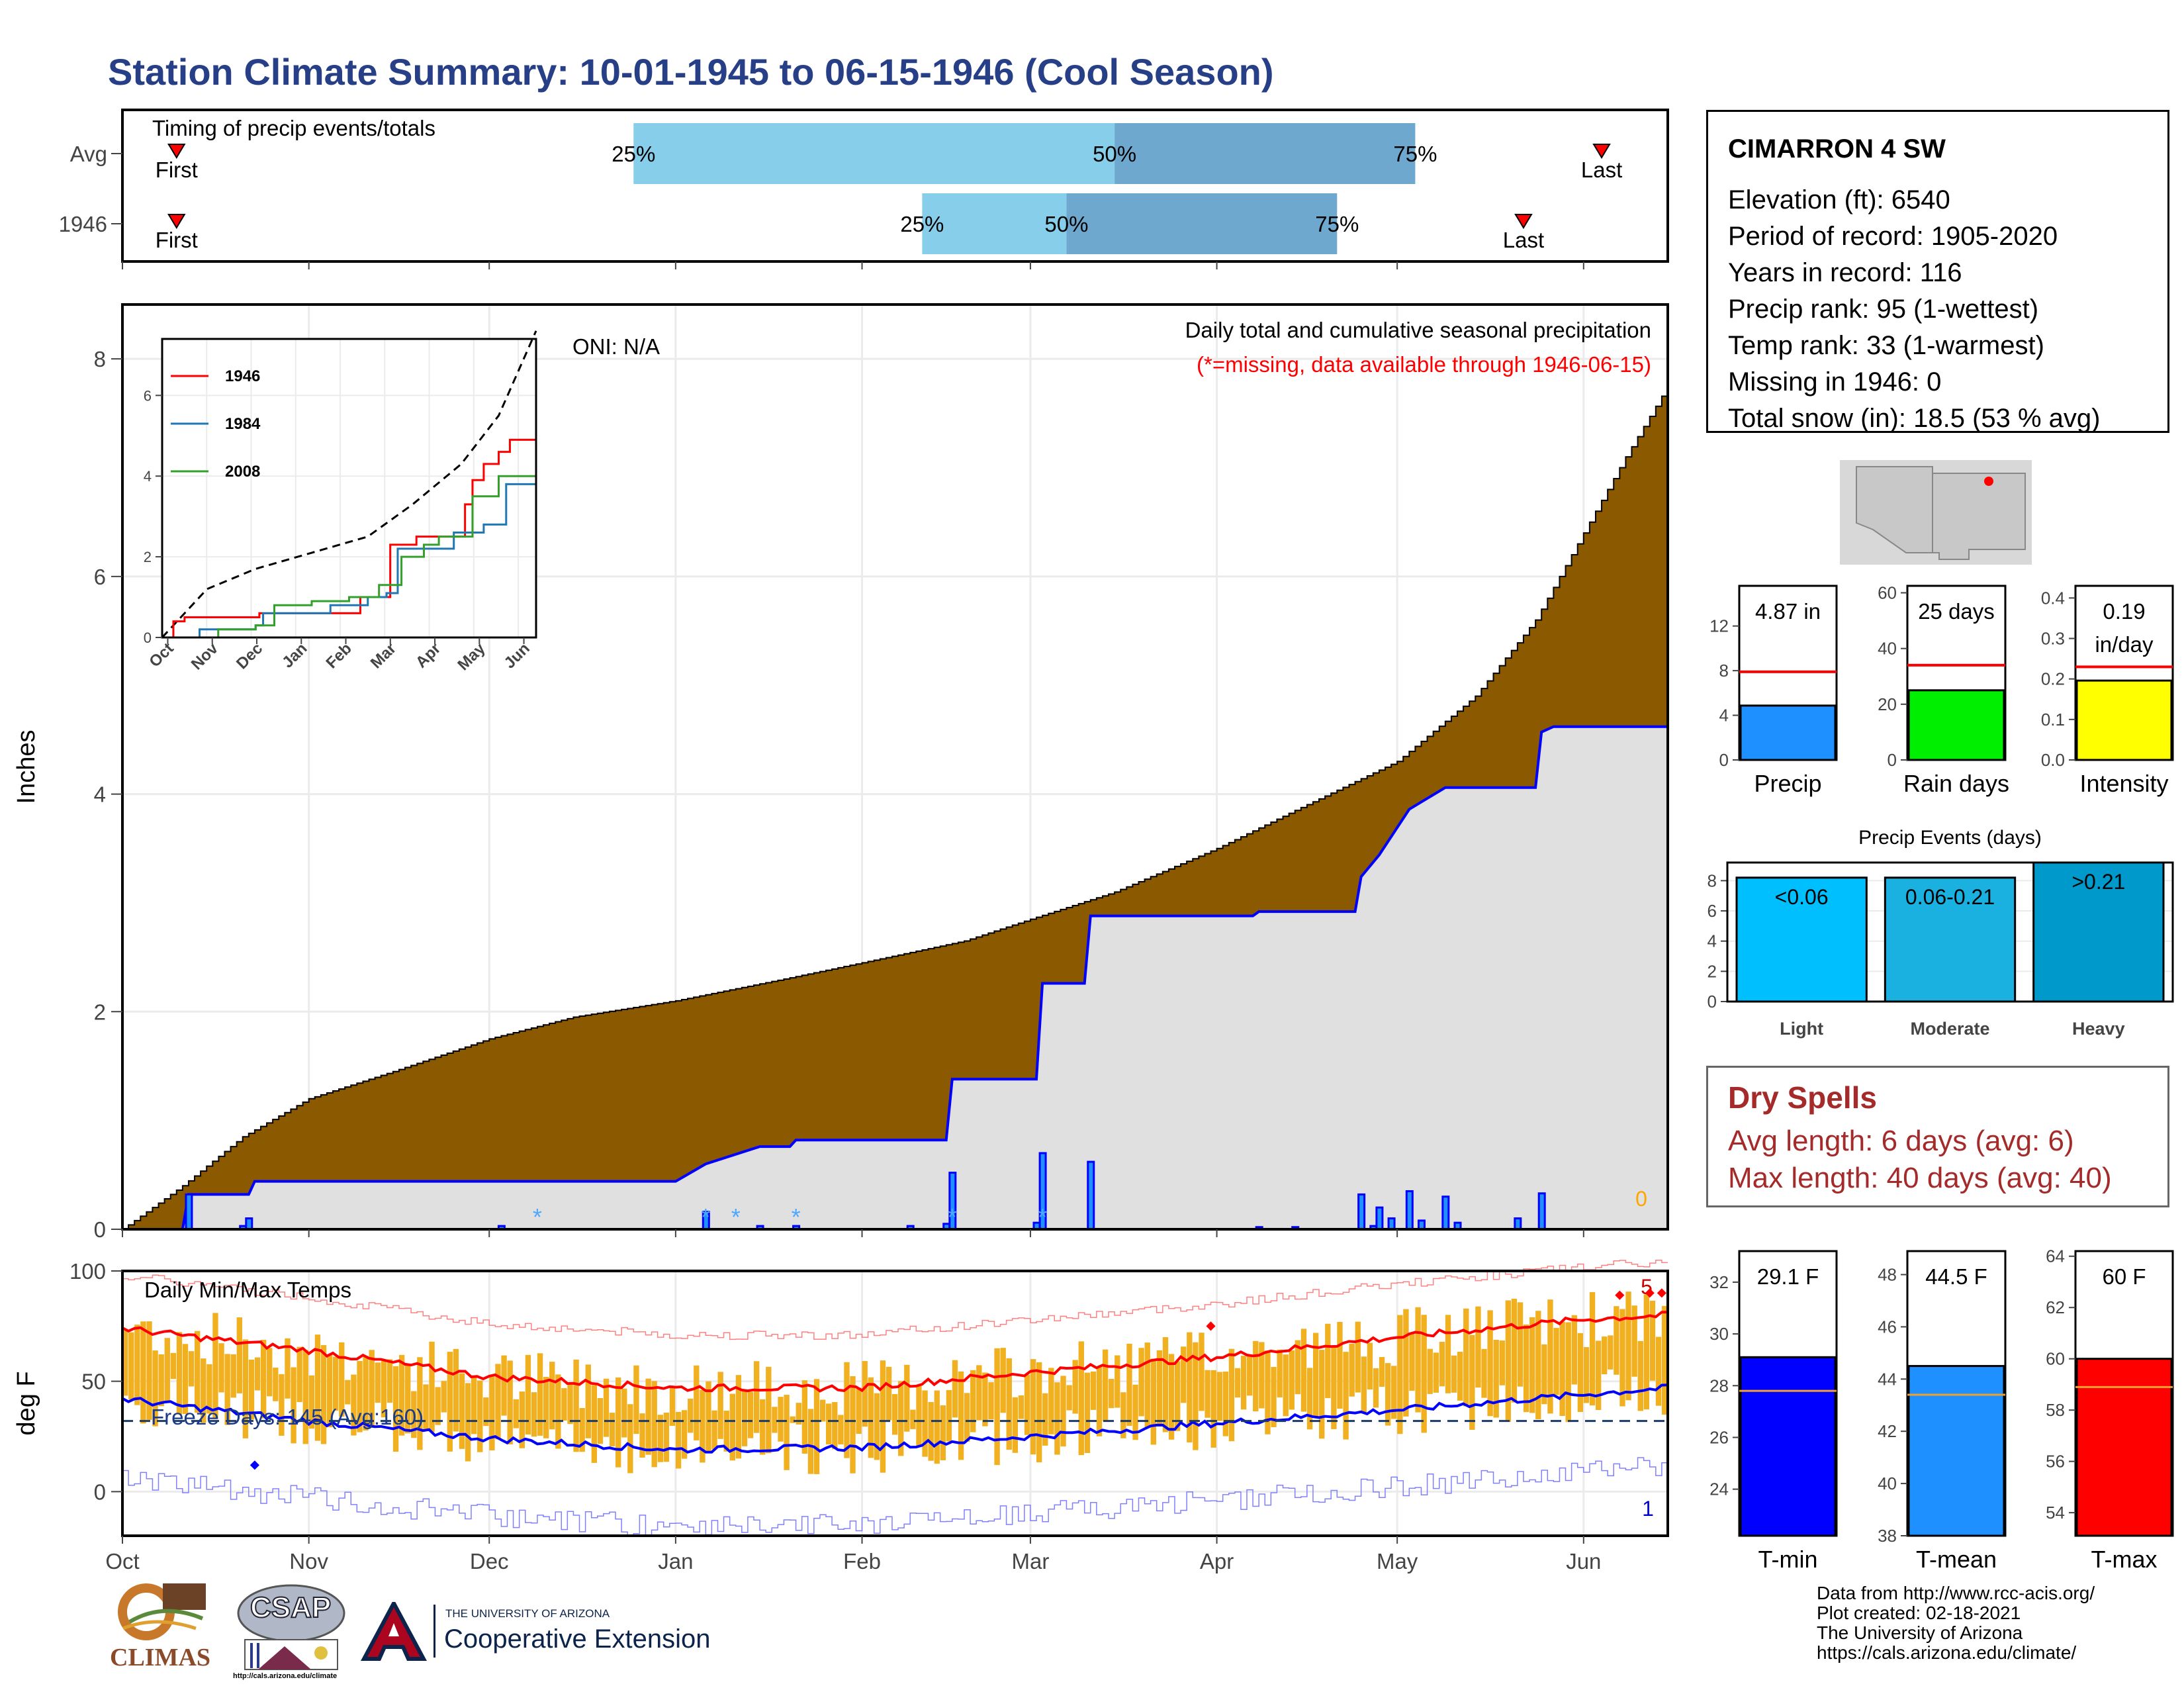 The width and height of the screenshot is (2184, 1688). I want to click on precip-total-name: Precip, so click(1787, 783).